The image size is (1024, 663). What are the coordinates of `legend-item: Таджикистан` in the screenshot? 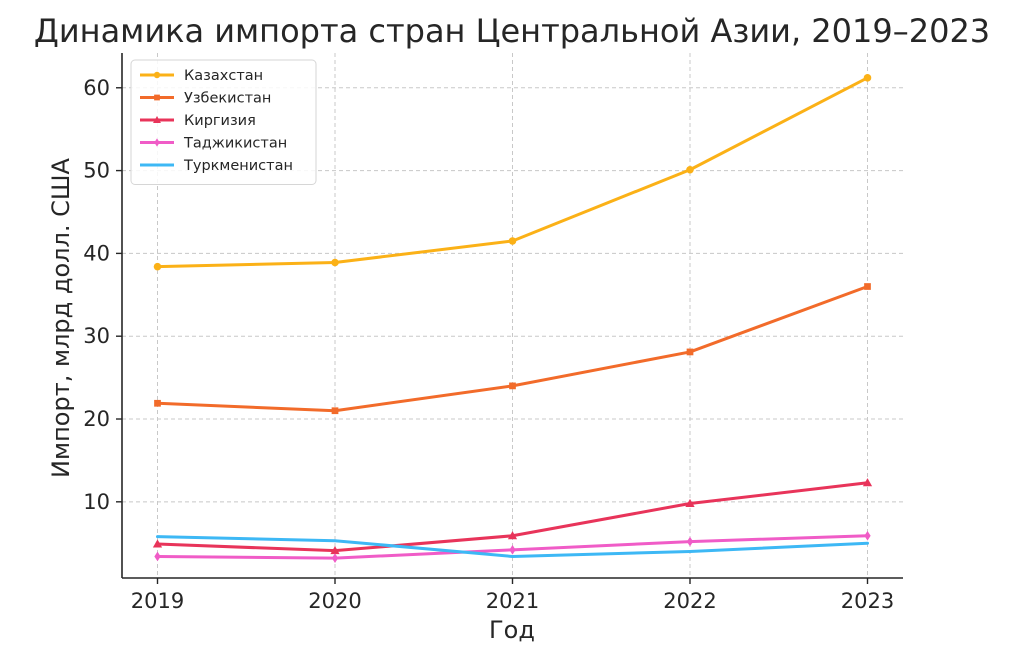 It's located at (213, 144).